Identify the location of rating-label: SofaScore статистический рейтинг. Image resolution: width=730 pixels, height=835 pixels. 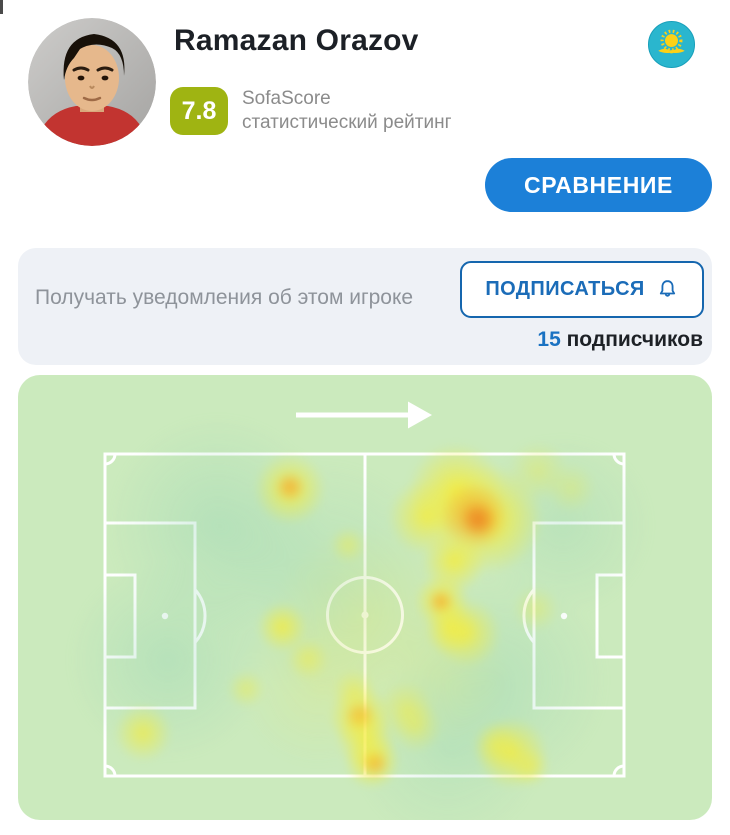
(347, 111).